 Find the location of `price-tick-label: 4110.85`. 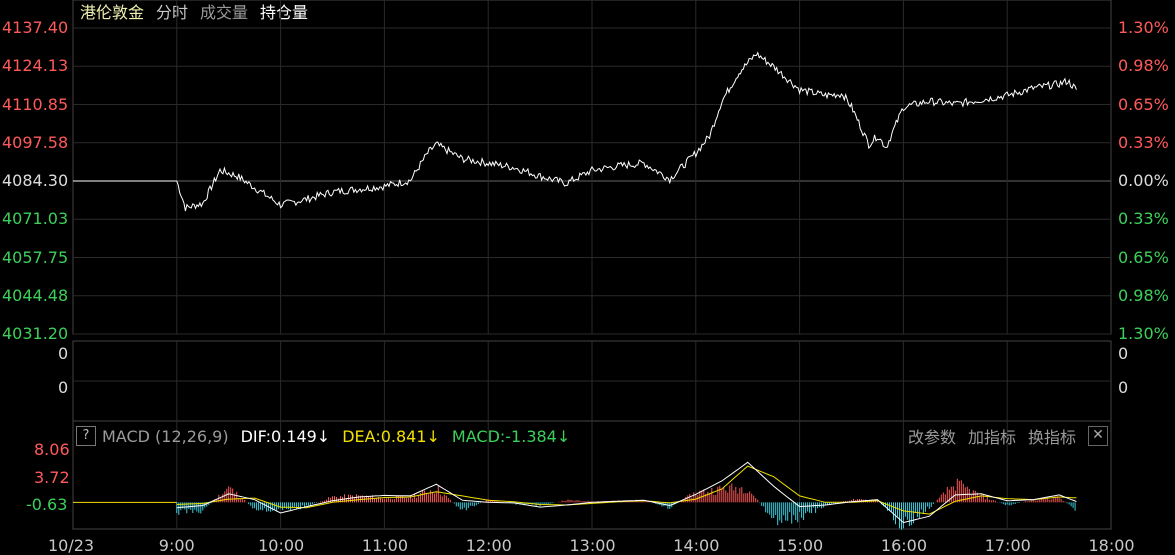

price-tick-label: 4110.85 is located at coordinates (35, 104).